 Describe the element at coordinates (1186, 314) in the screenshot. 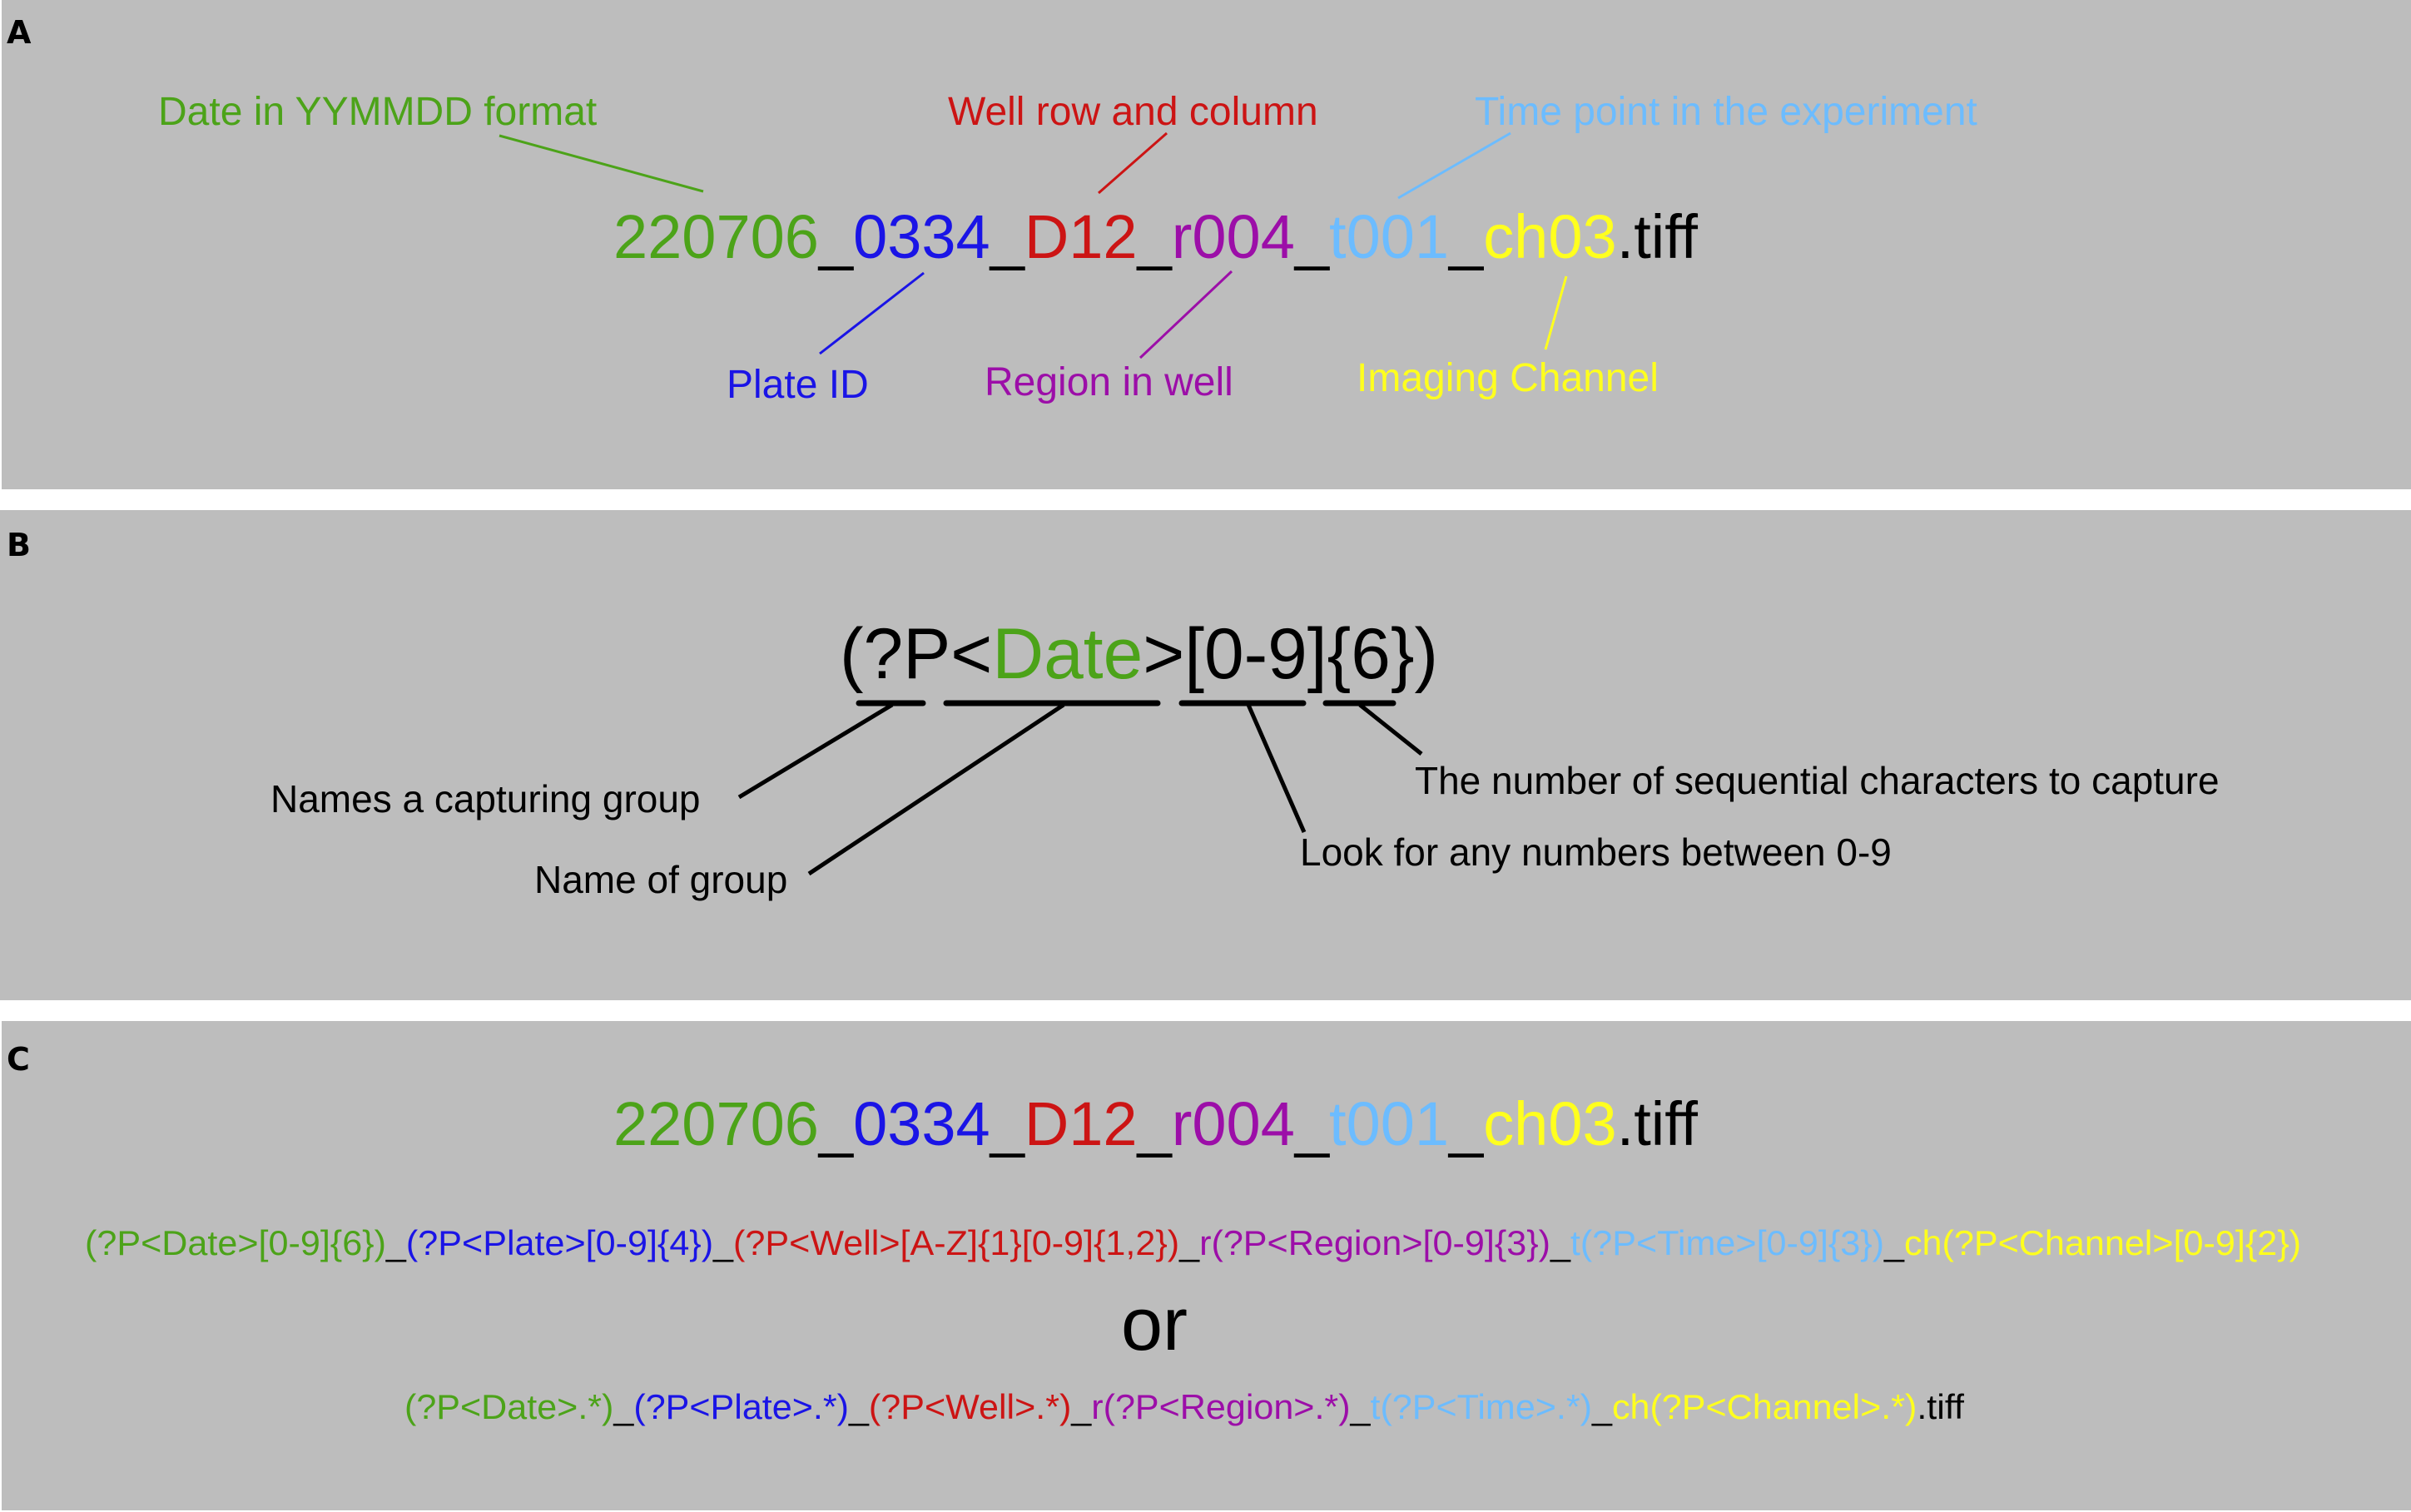

I see `region-pointer-line` at that location.